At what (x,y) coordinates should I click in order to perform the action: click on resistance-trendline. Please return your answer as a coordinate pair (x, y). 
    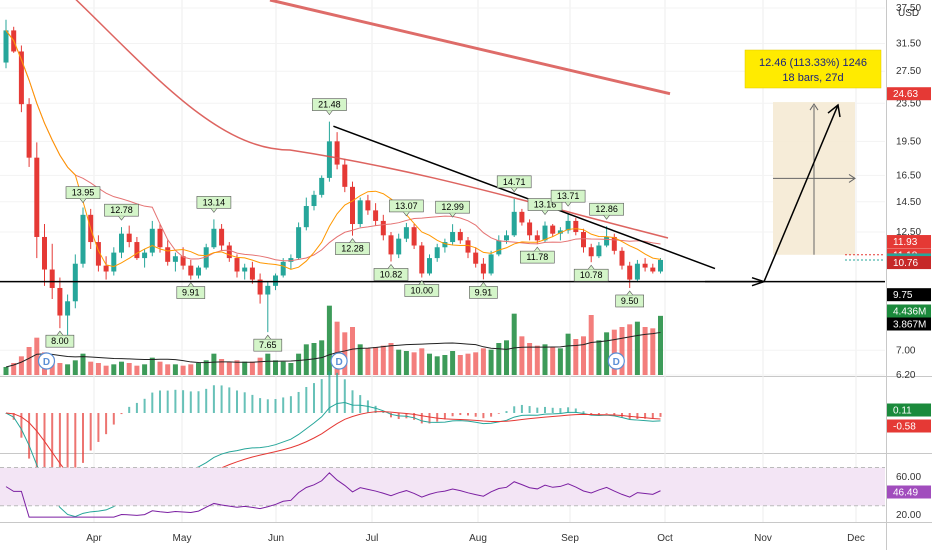
    Looking at the image, I should click on (524, 197).